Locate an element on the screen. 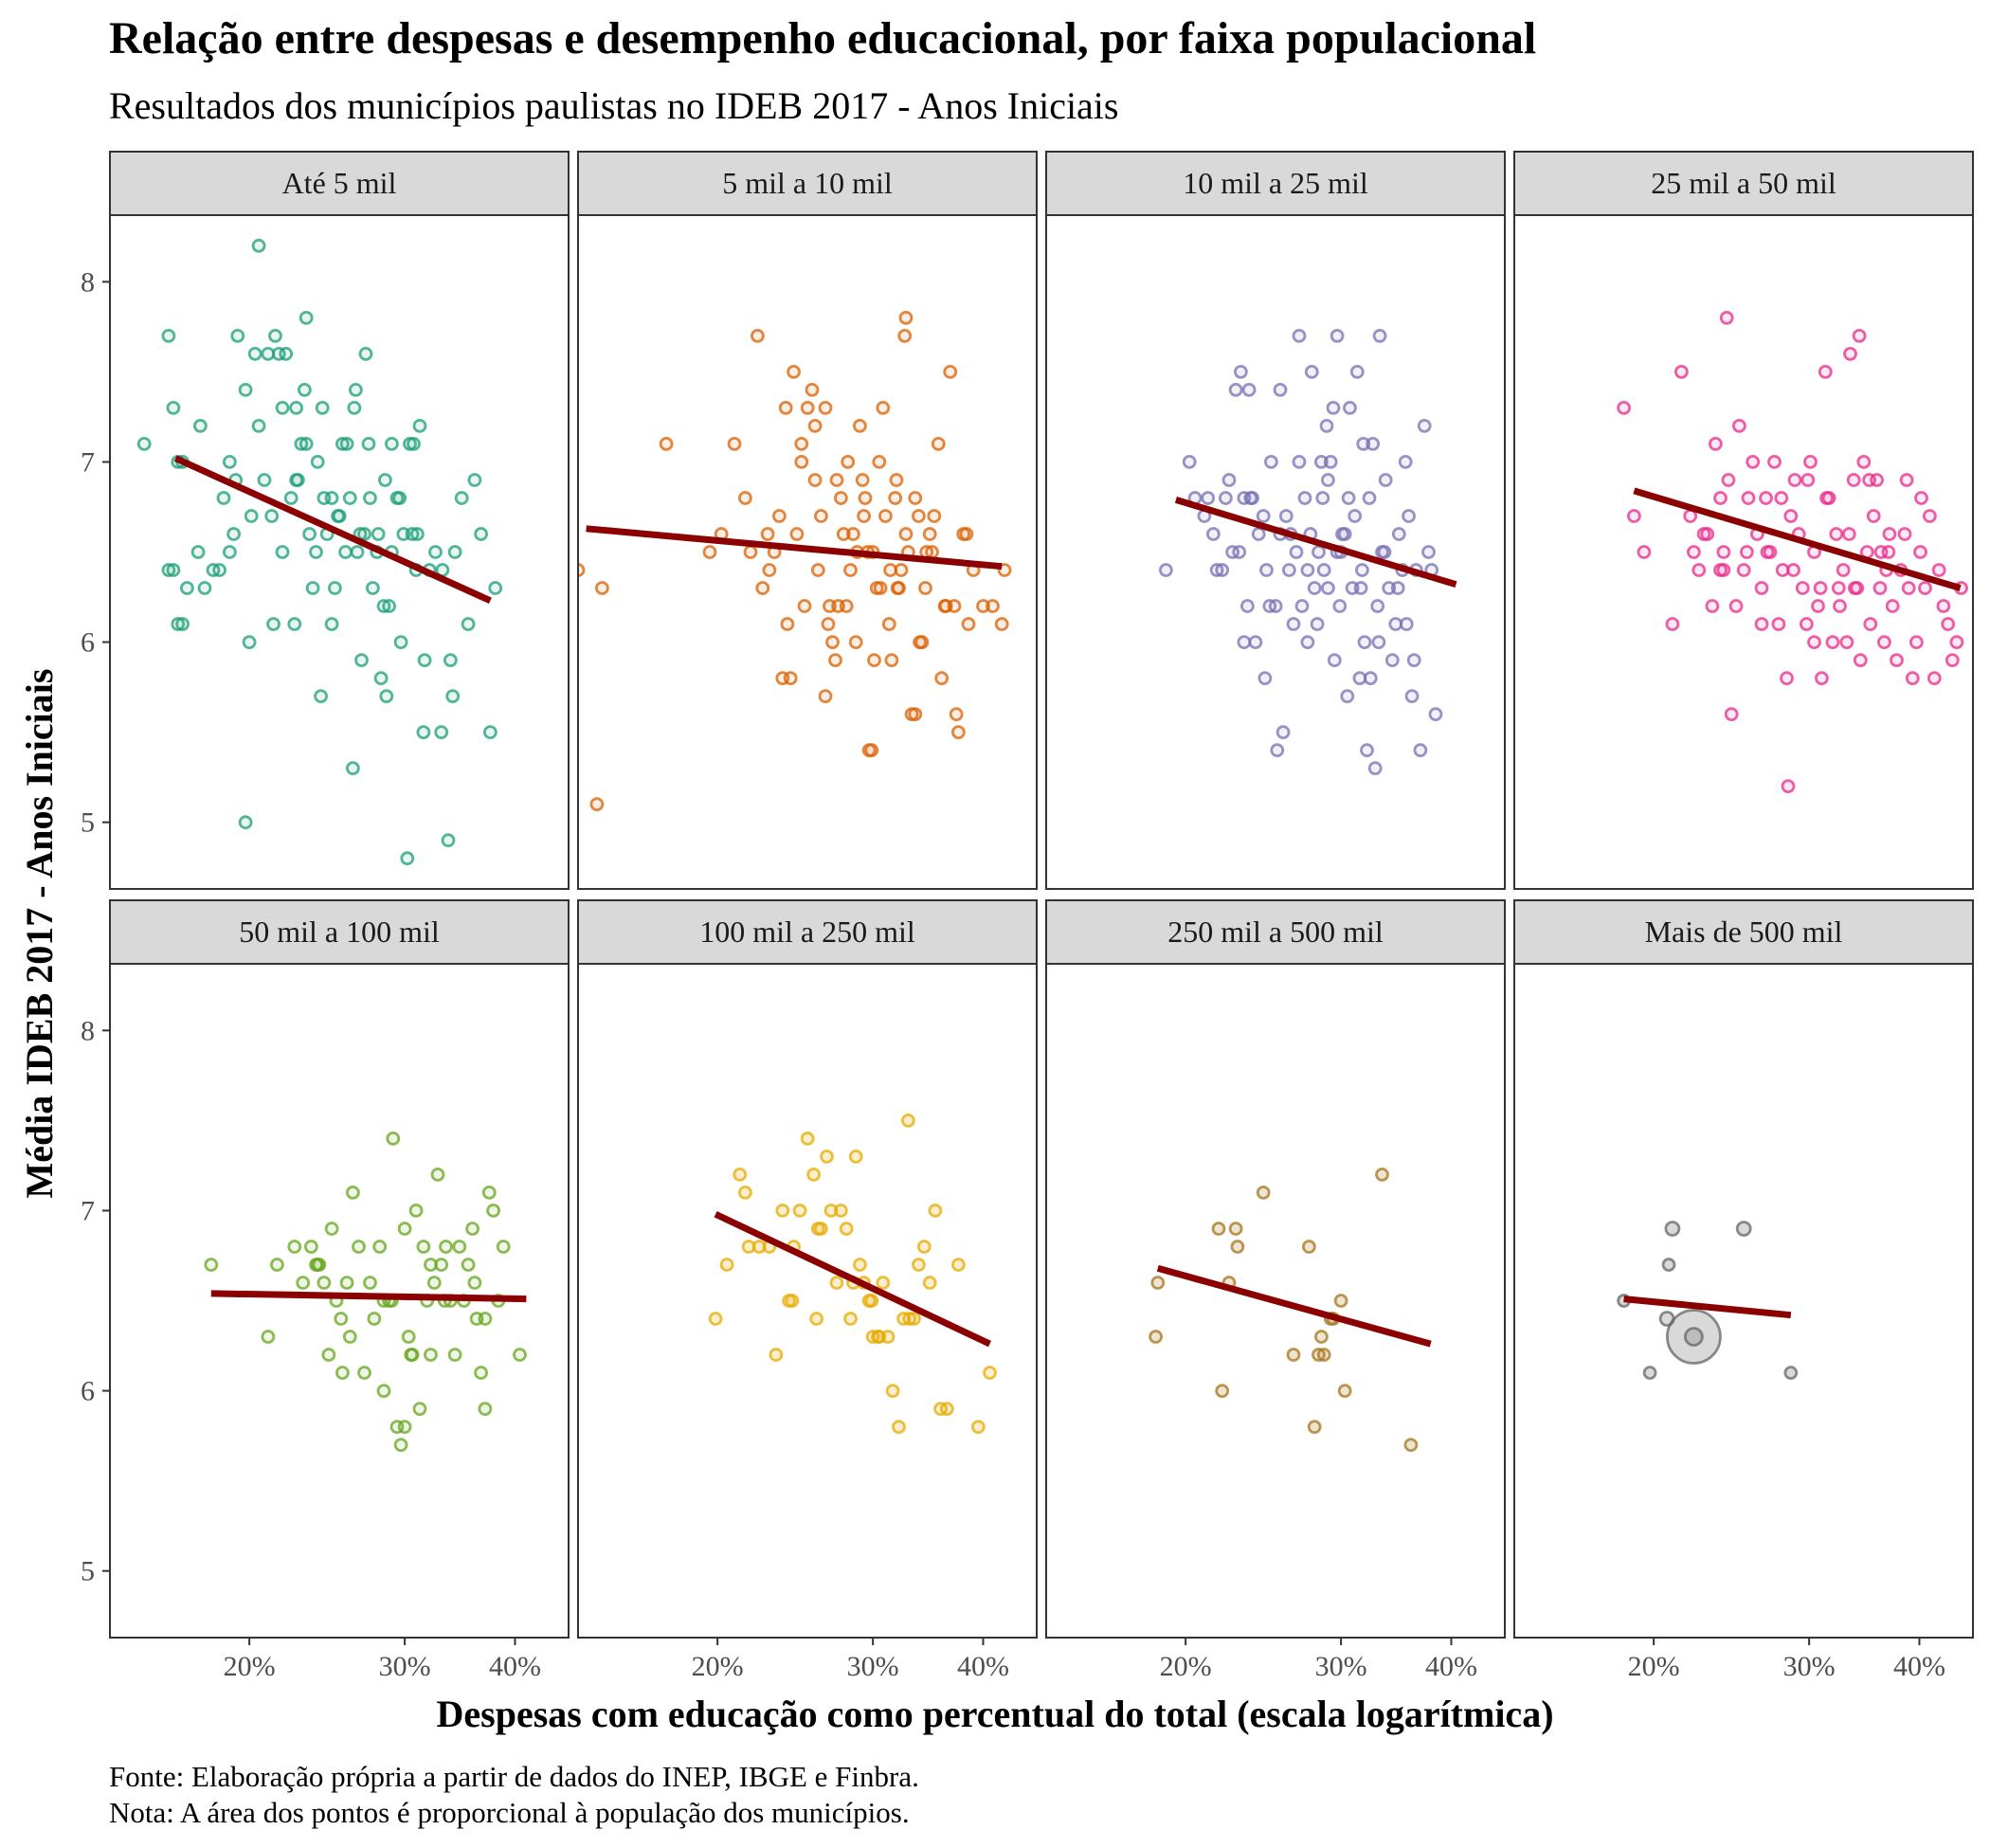  x-tick-label: 20% is located at coordinates (1654, 1666).